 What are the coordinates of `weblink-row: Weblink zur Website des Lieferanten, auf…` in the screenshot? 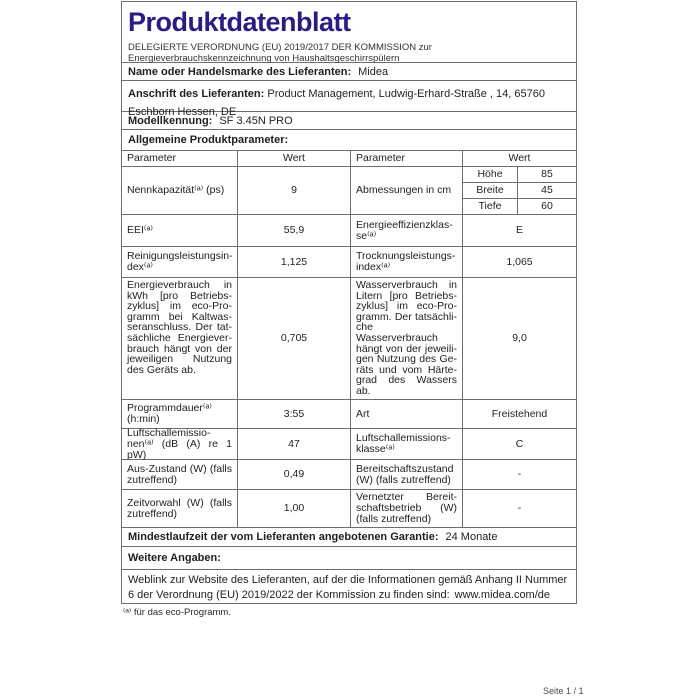 It's located at (349, 586).